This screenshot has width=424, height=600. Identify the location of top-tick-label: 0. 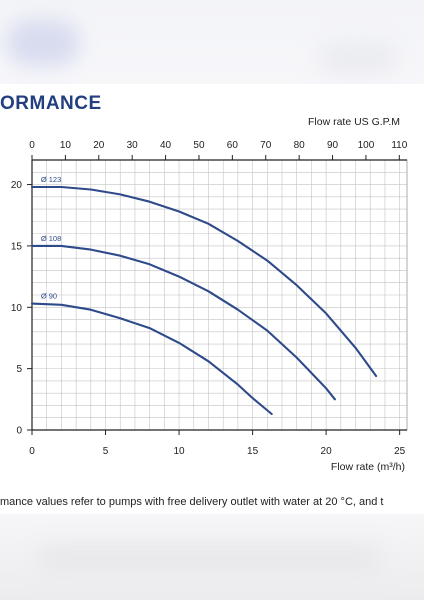
(32, 145).